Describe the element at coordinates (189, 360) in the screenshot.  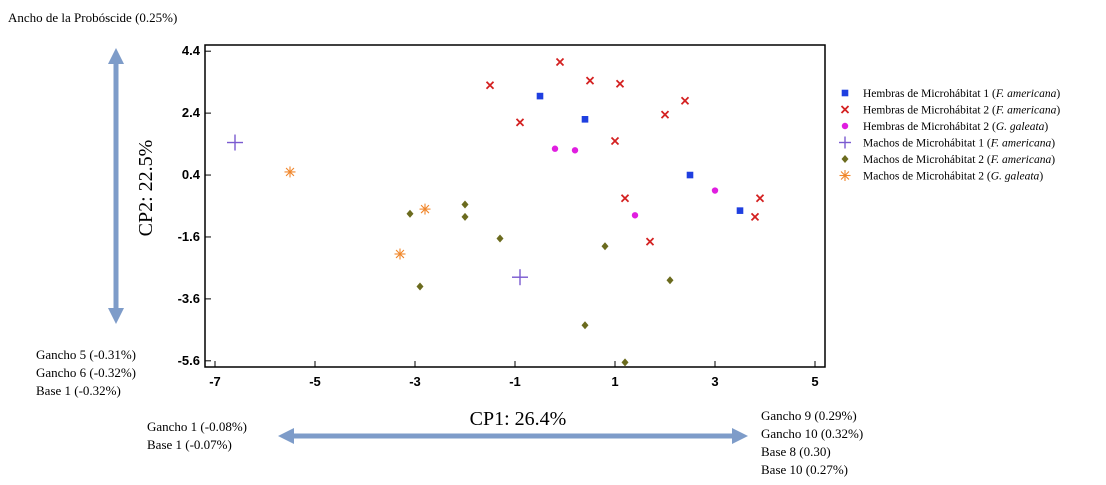
I see `y-tick-label: -5.6` at that location.